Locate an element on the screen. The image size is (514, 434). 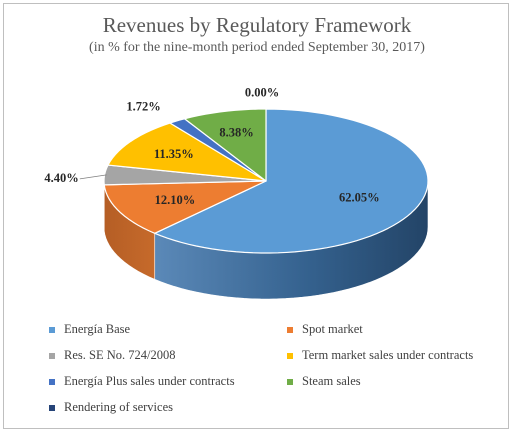
data-label-rendering-of-services: 0.00% is located at coordinates (262, 93).